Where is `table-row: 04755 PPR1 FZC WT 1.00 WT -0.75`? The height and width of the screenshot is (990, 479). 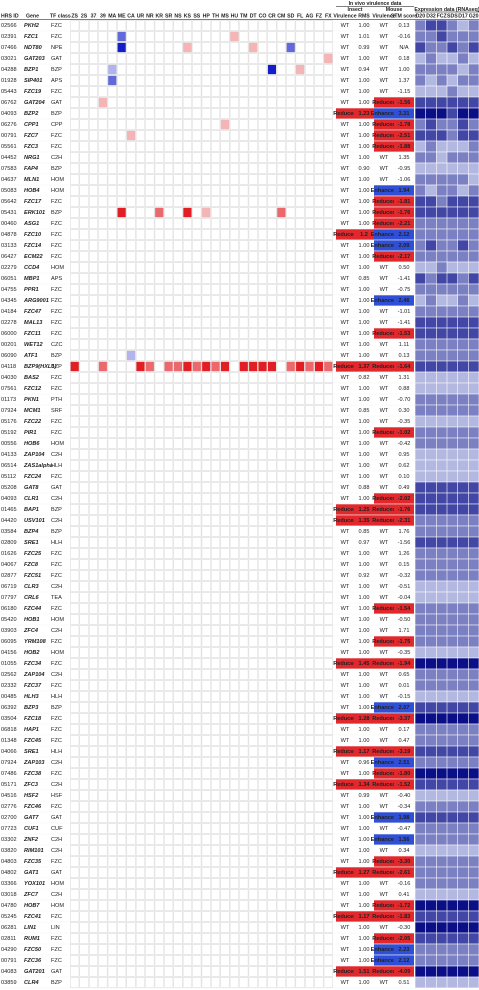 table-row: 04755 PPR1 FZC WT 1.00 WT -0.75 is located at coordinates (239, 290).